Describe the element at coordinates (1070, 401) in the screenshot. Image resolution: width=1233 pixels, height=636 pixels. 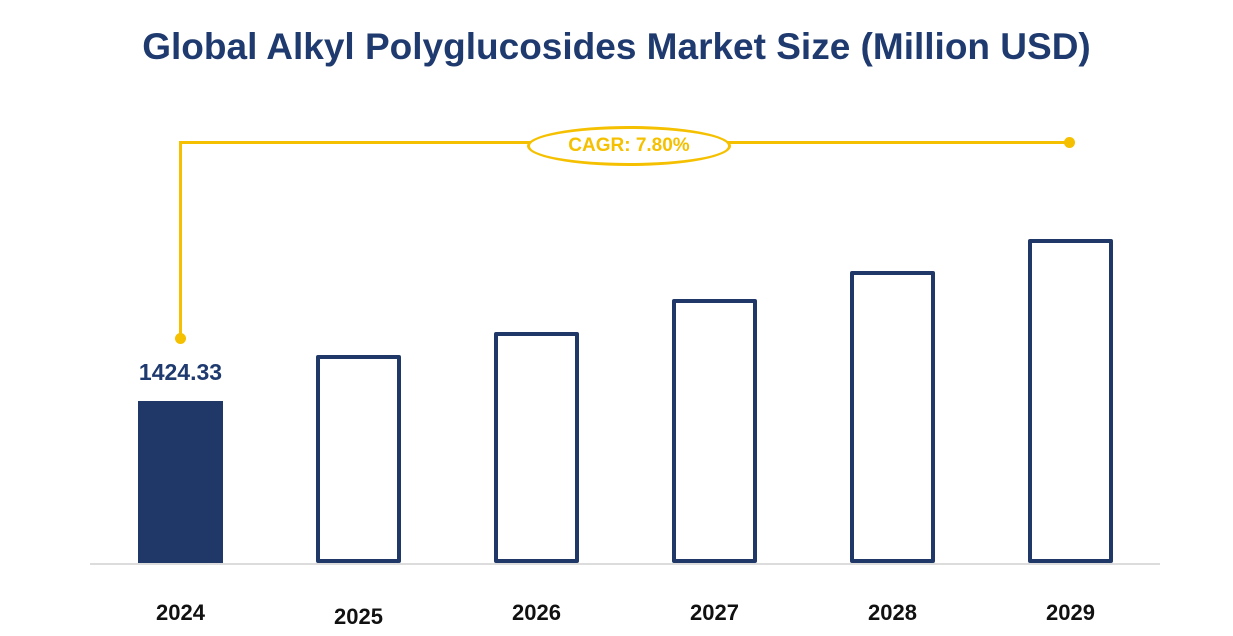
I see `bar-2029` at that location.